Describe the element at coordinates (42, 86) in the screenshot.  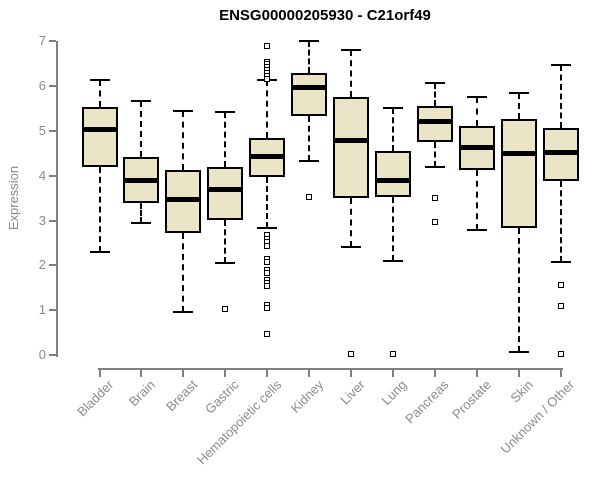
I see `y-tick-label: 6` at that location.